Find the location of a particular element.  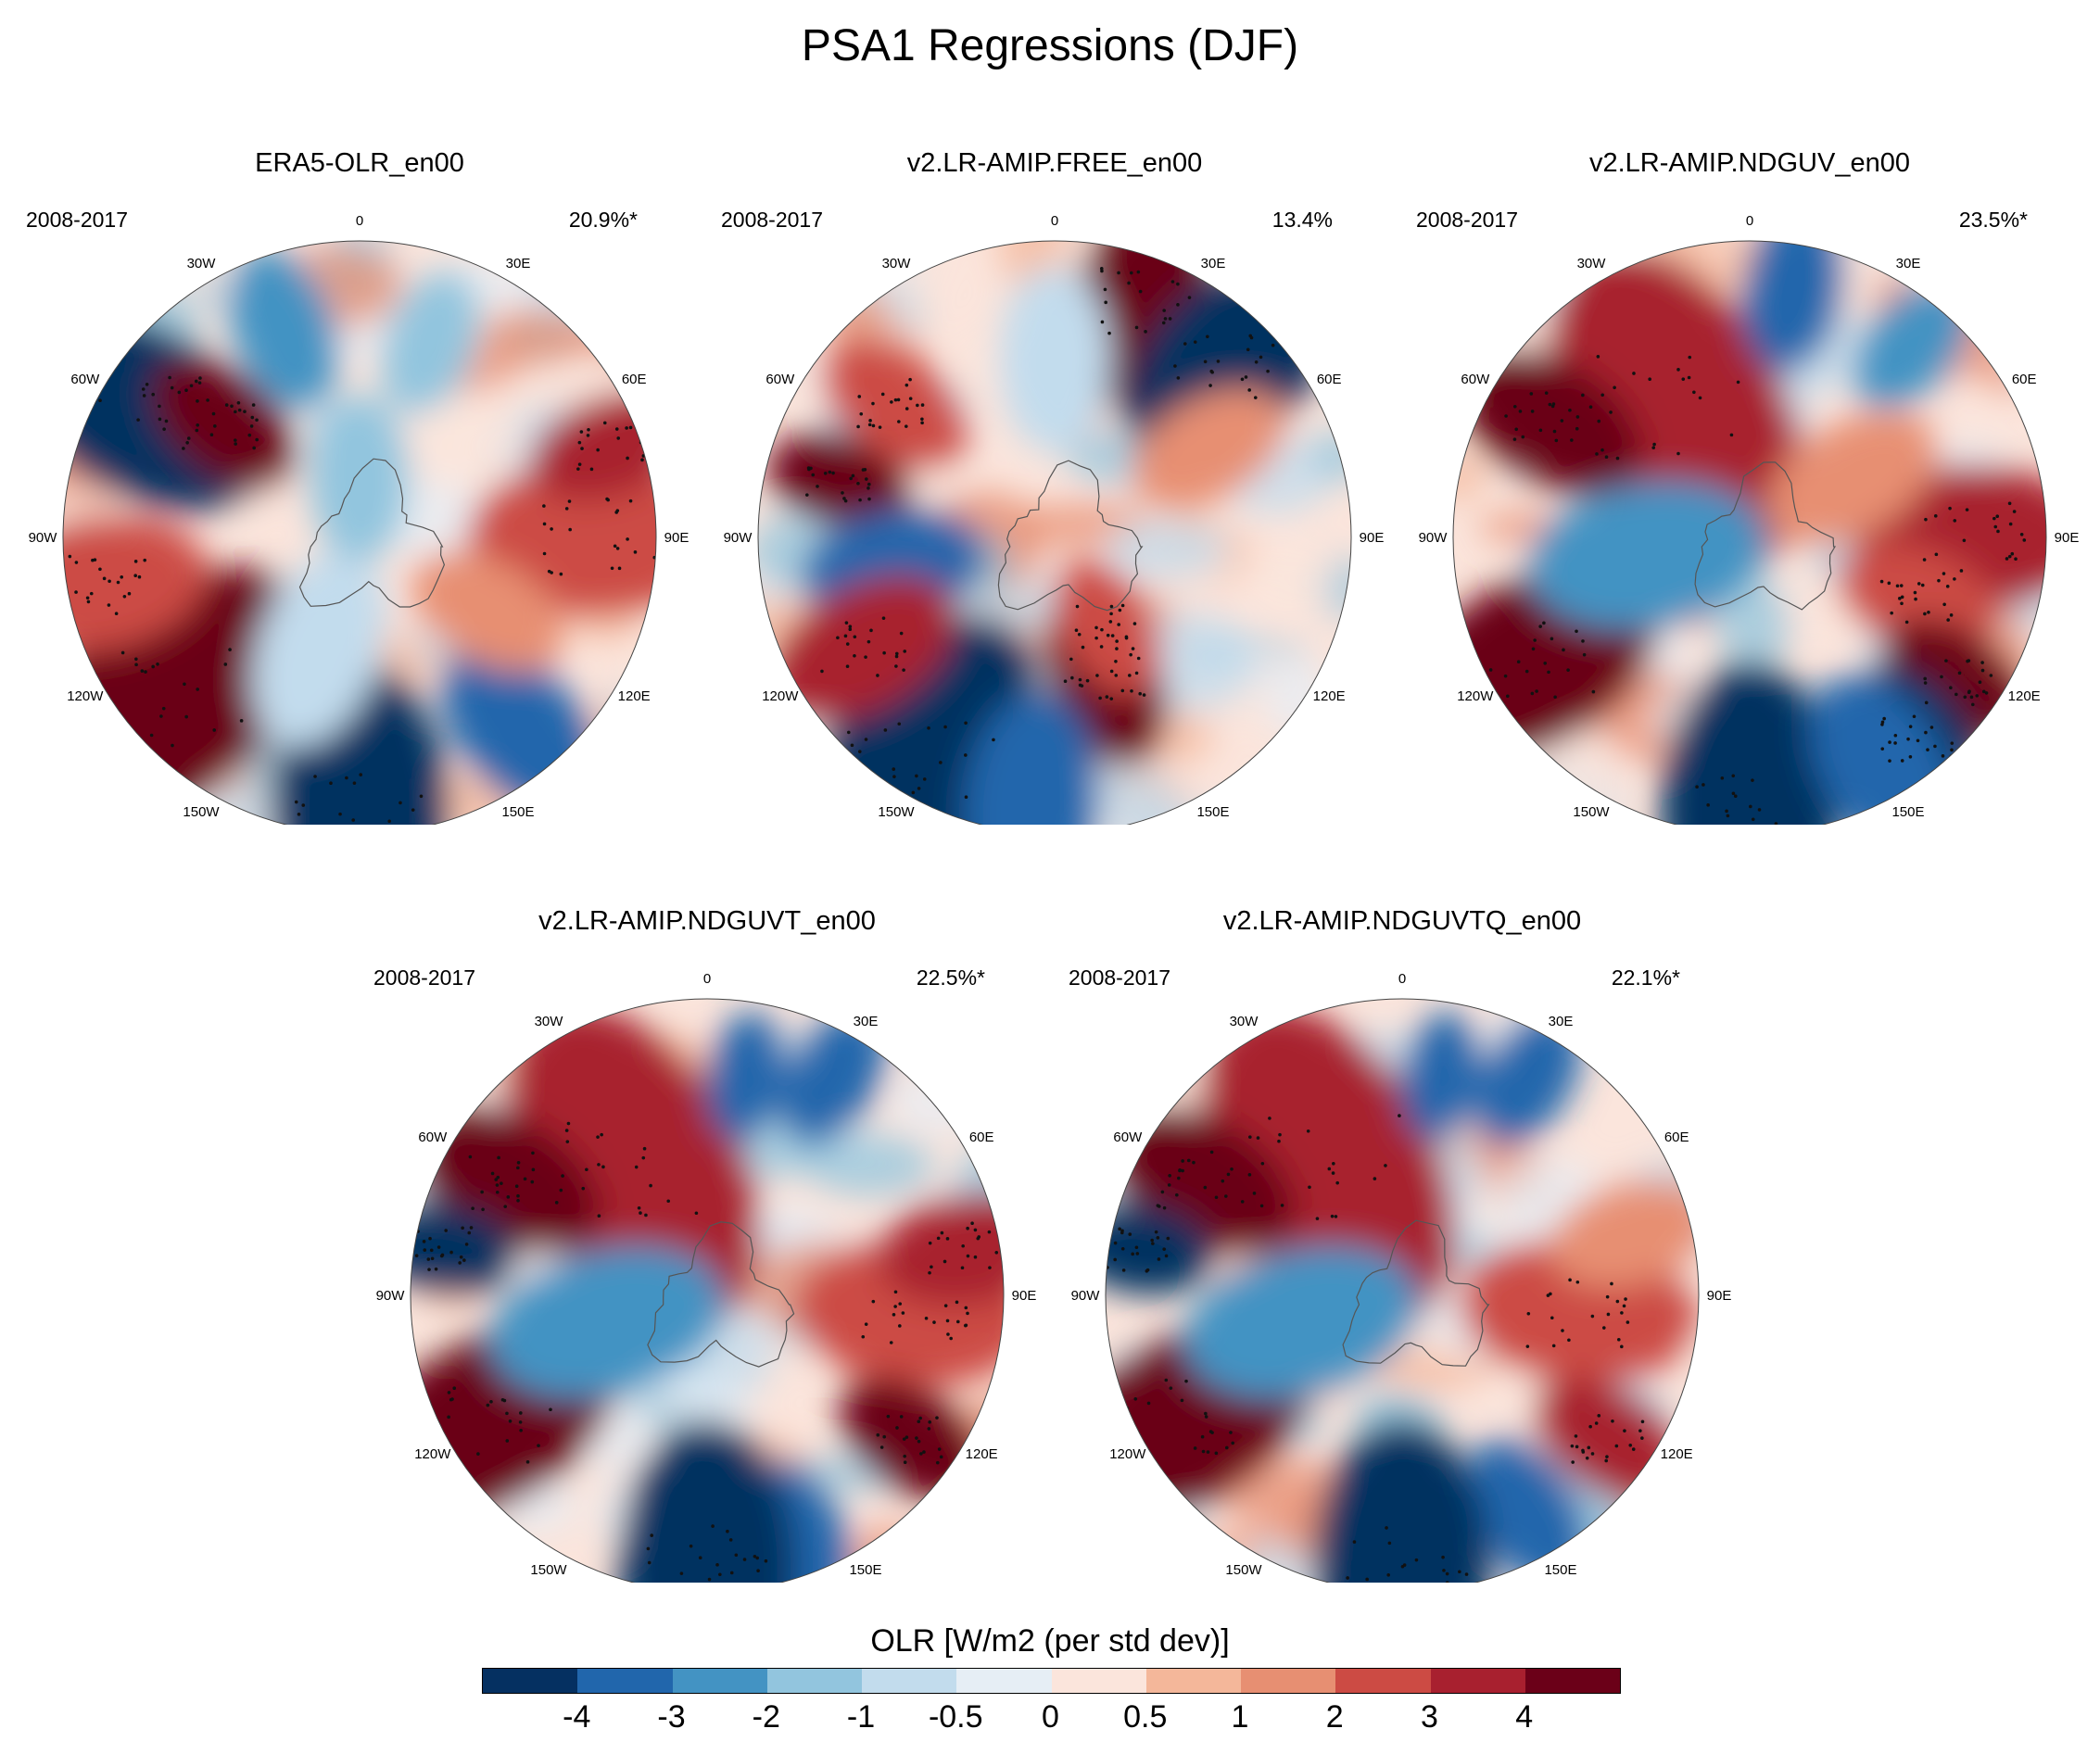

page-title: PSA1 Regressions (DJF) is located at coordinates (1050, 45).